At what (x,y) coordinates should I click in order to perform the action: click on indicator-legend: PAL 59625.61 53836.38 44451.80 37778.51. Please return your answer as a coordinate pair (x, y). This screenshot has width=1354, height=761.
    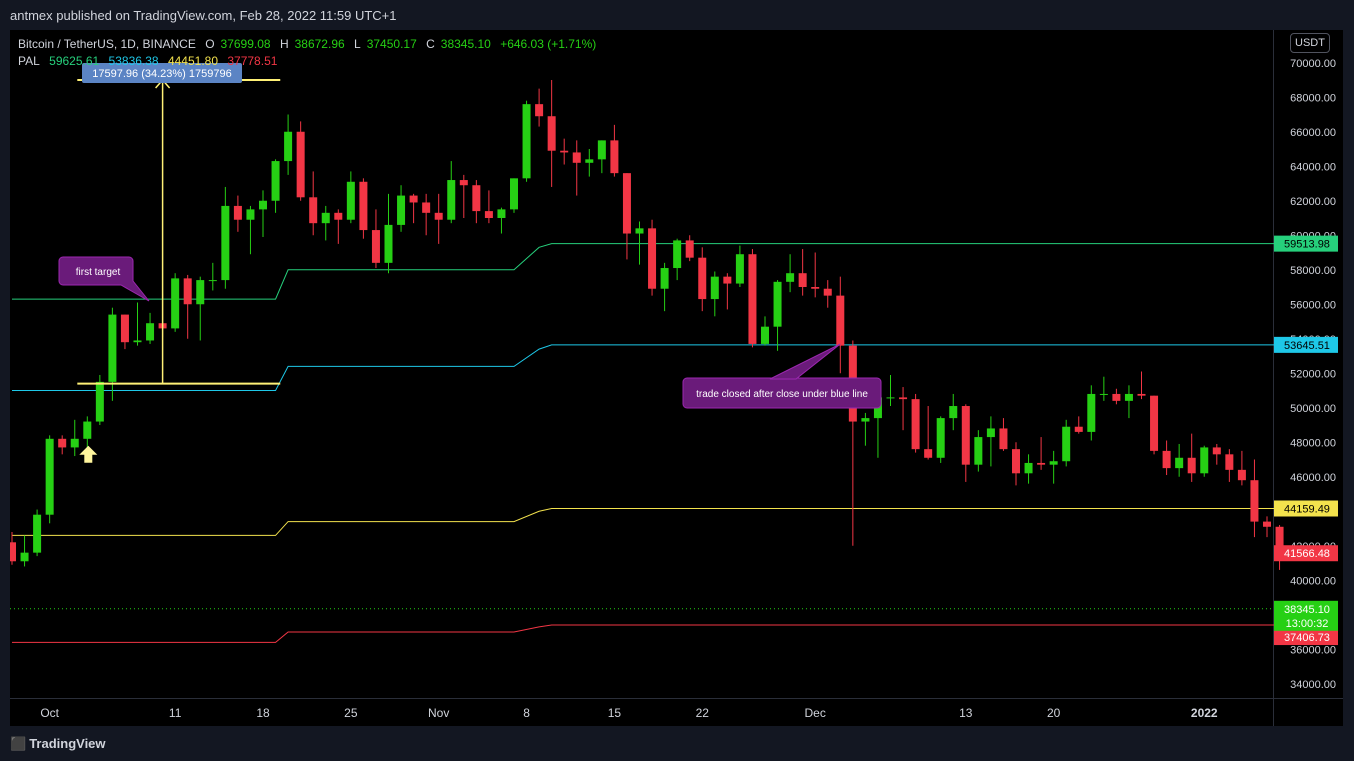
    Looking at the image, I should click on (150, 61).